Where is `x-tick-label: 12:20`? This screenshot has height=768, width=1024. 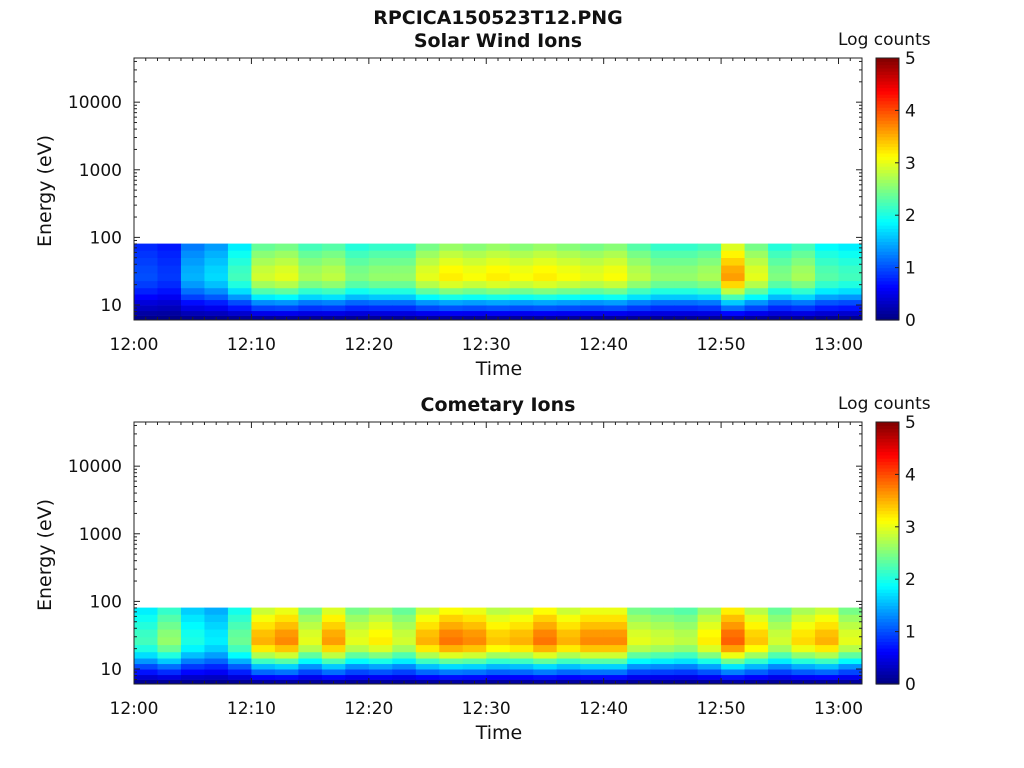
x-tick-label: 12:20 is located at coordinates (368, 709).